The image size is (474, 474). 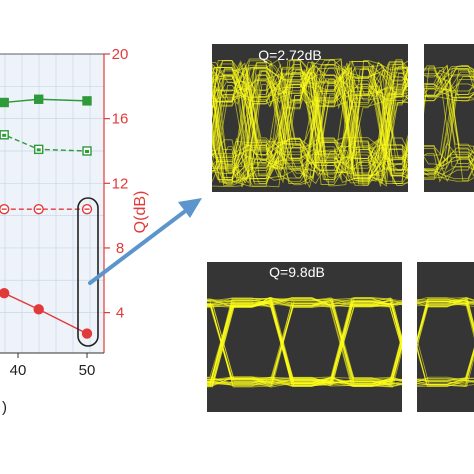 I want to click on y-tick-label: 8, so click(x=120, y=248).